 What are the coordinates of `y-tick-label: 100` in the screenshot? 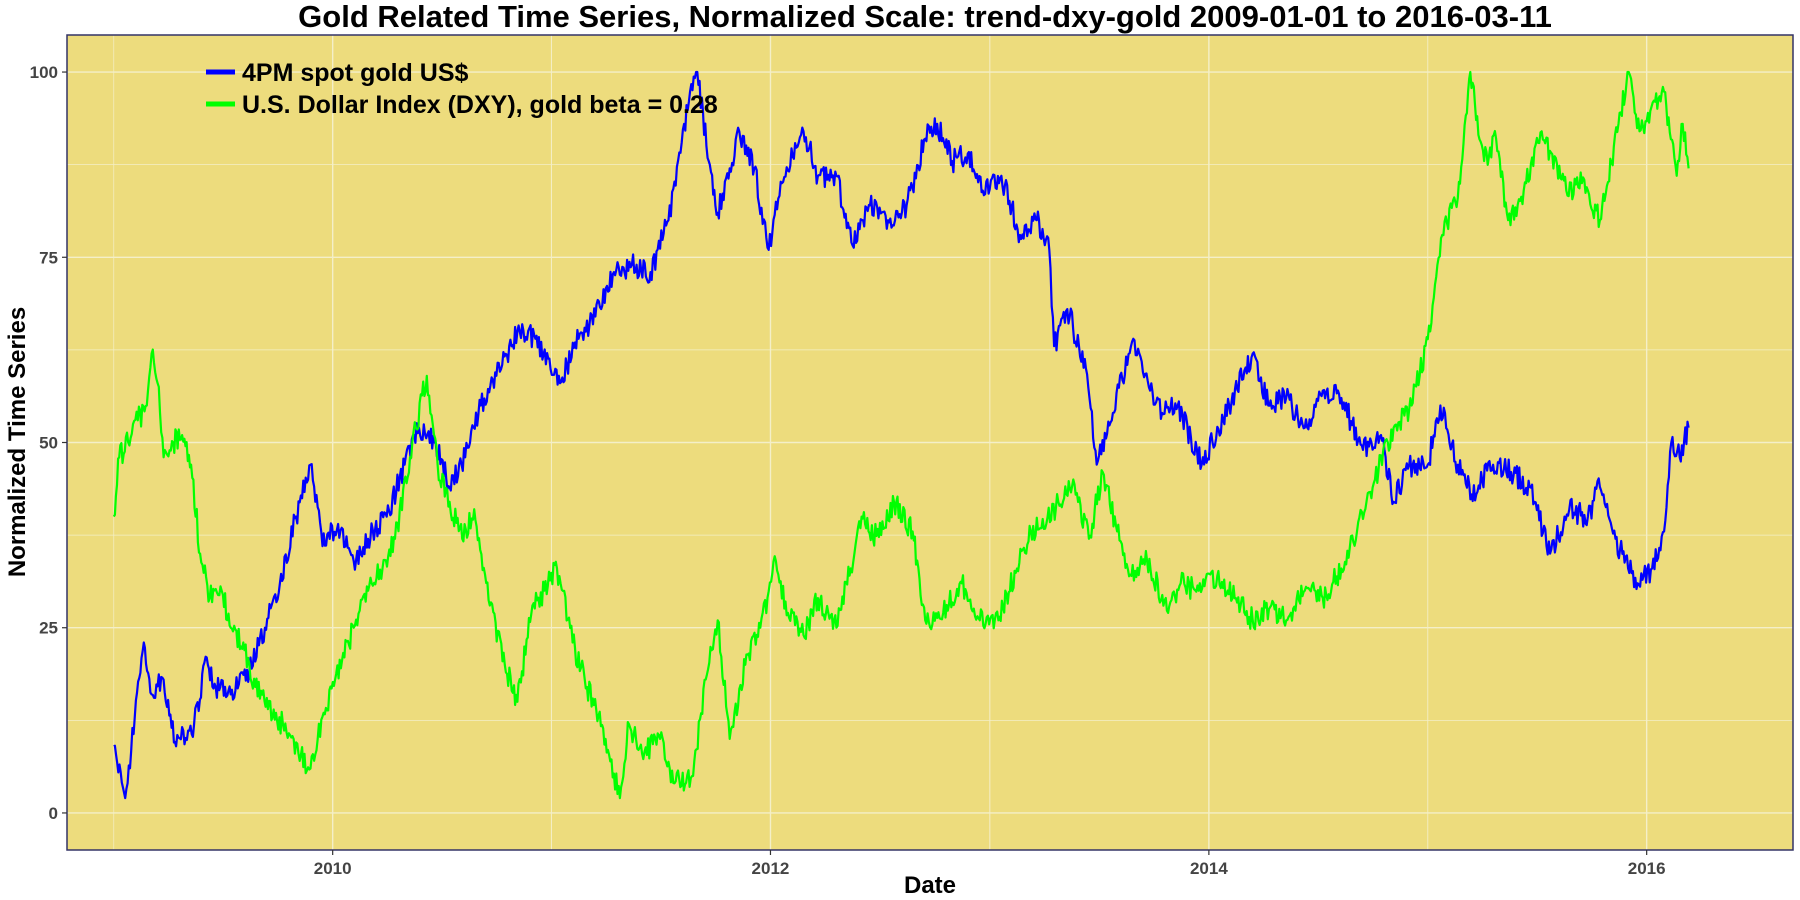 It's located at (44, 72).